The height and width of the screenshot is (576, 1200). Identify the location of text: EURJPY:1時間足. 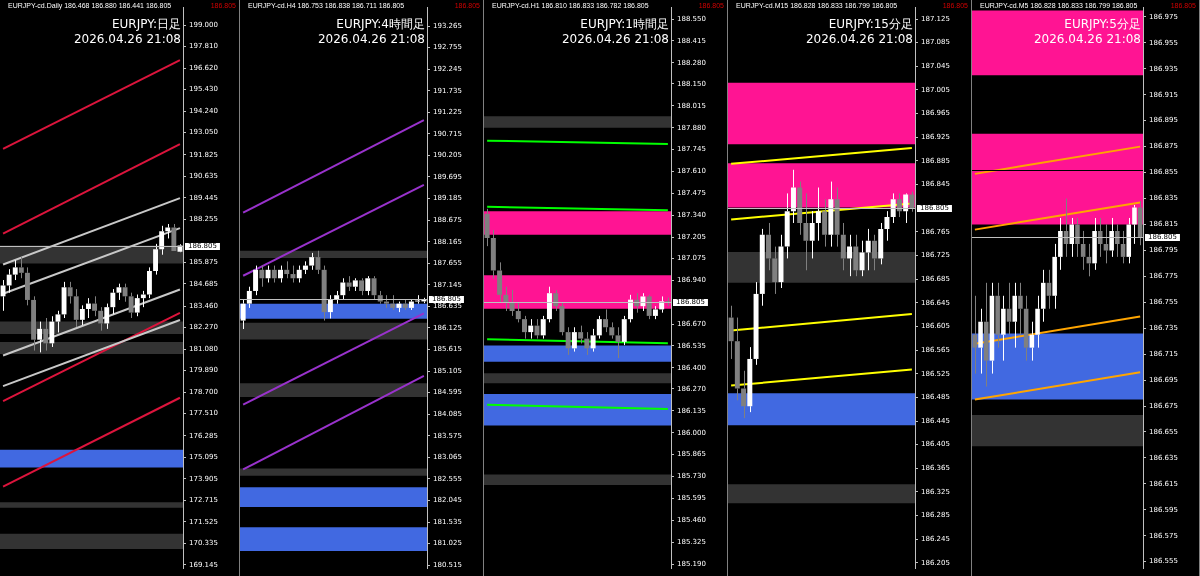
(624, 24).